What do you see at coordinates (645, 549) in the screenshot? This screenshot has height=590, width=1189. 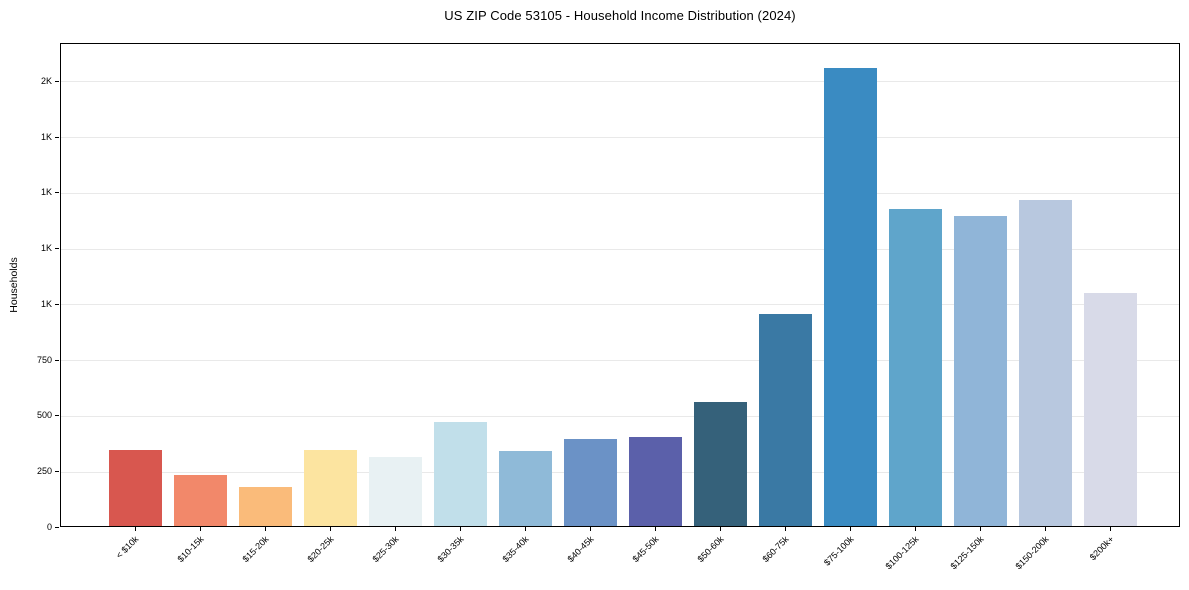 I see `x-tick-label: $45-50k` at bounding box center [645, 549].